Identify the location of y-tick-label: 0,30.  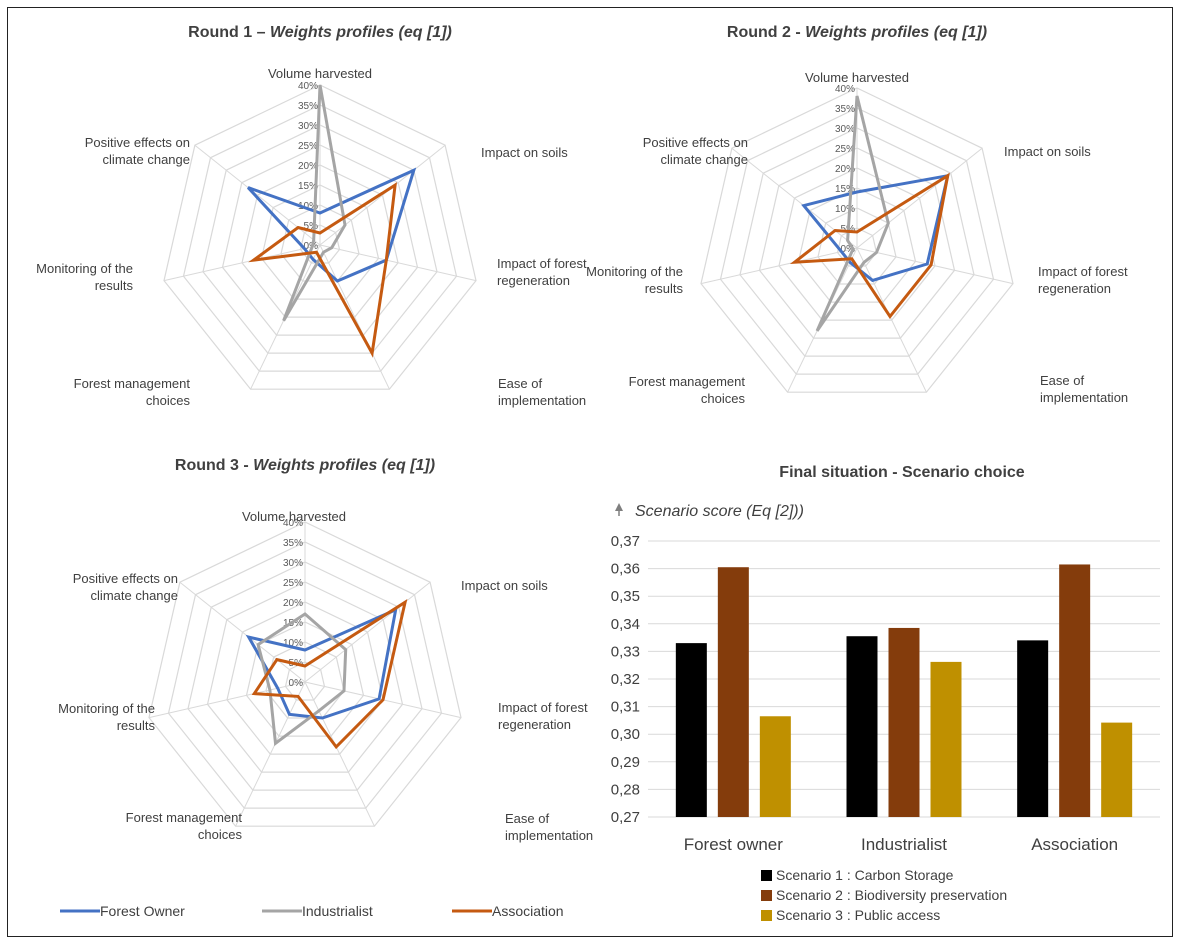
(625, 734).